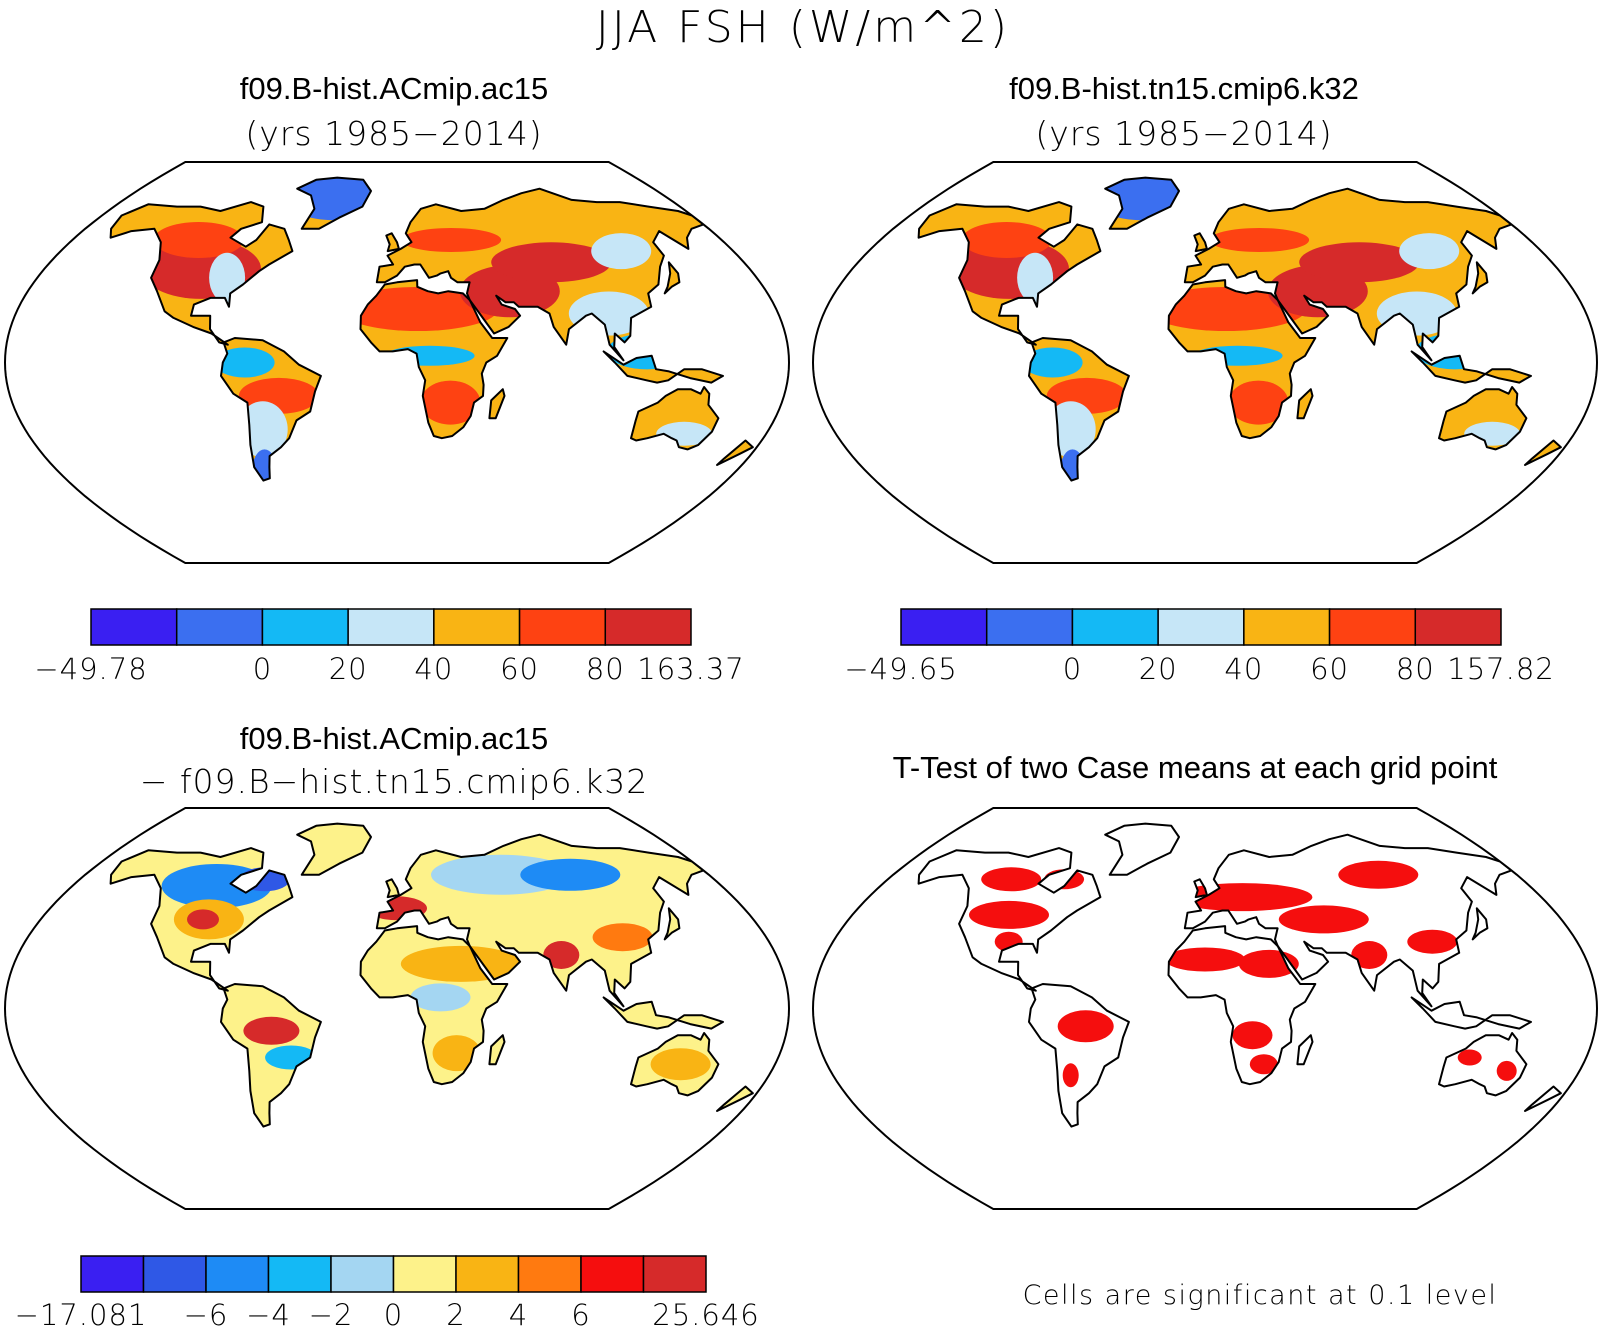 This screenshot has height=1332, width=1606. I want to click on colorbar-tick-label: 80, so click(605, 669).